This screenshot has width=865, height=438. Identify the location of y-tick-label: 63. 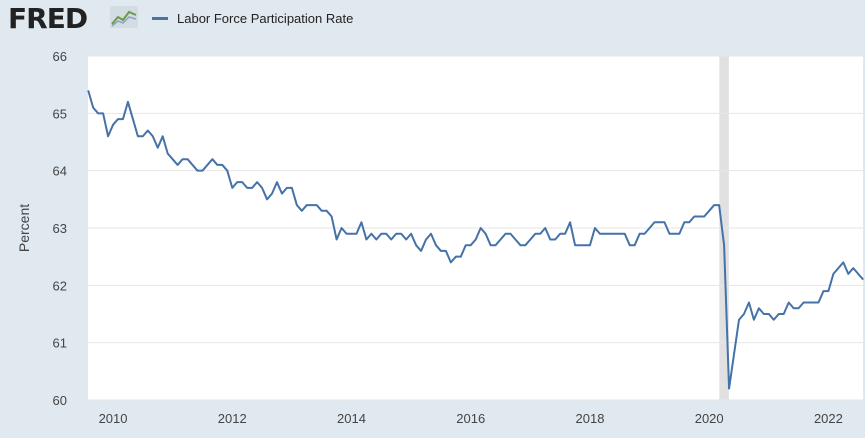
(60, 228).